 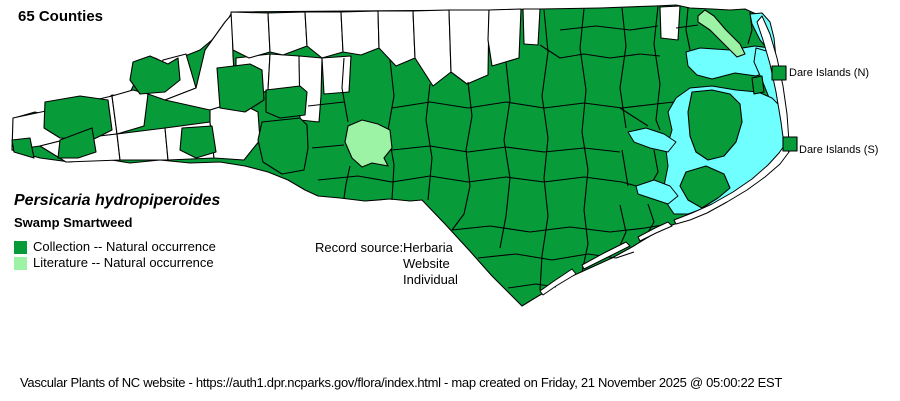 What do you see at coordinates (455, 64) in the screenshot?
I see `counties-no-record-north` at bounding box center [455, 64].